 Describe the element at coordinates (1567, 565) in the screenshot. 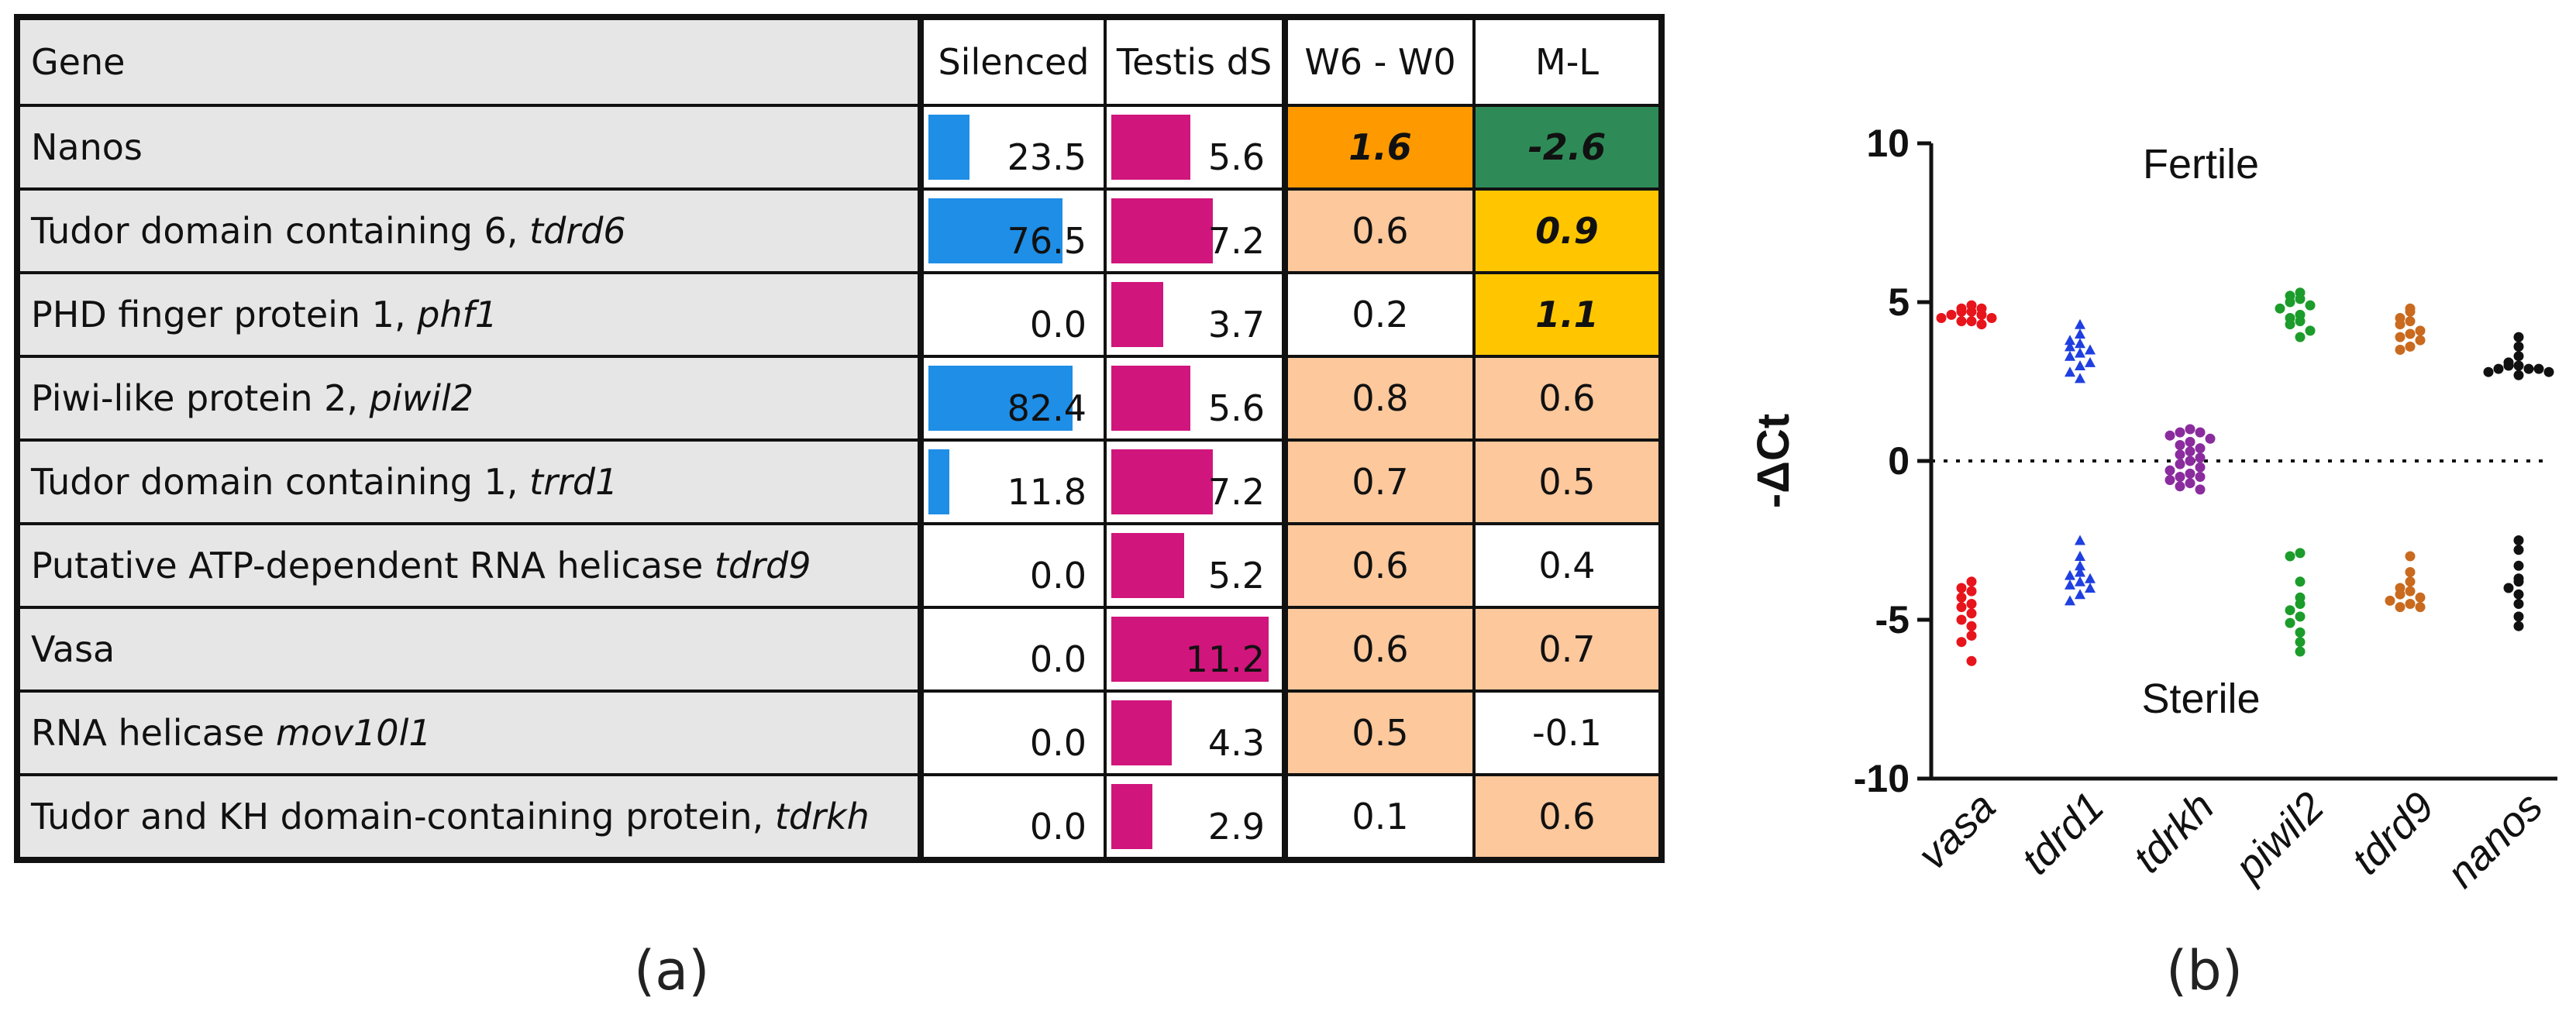

I see `m-l-cell: 0.4` at that location.